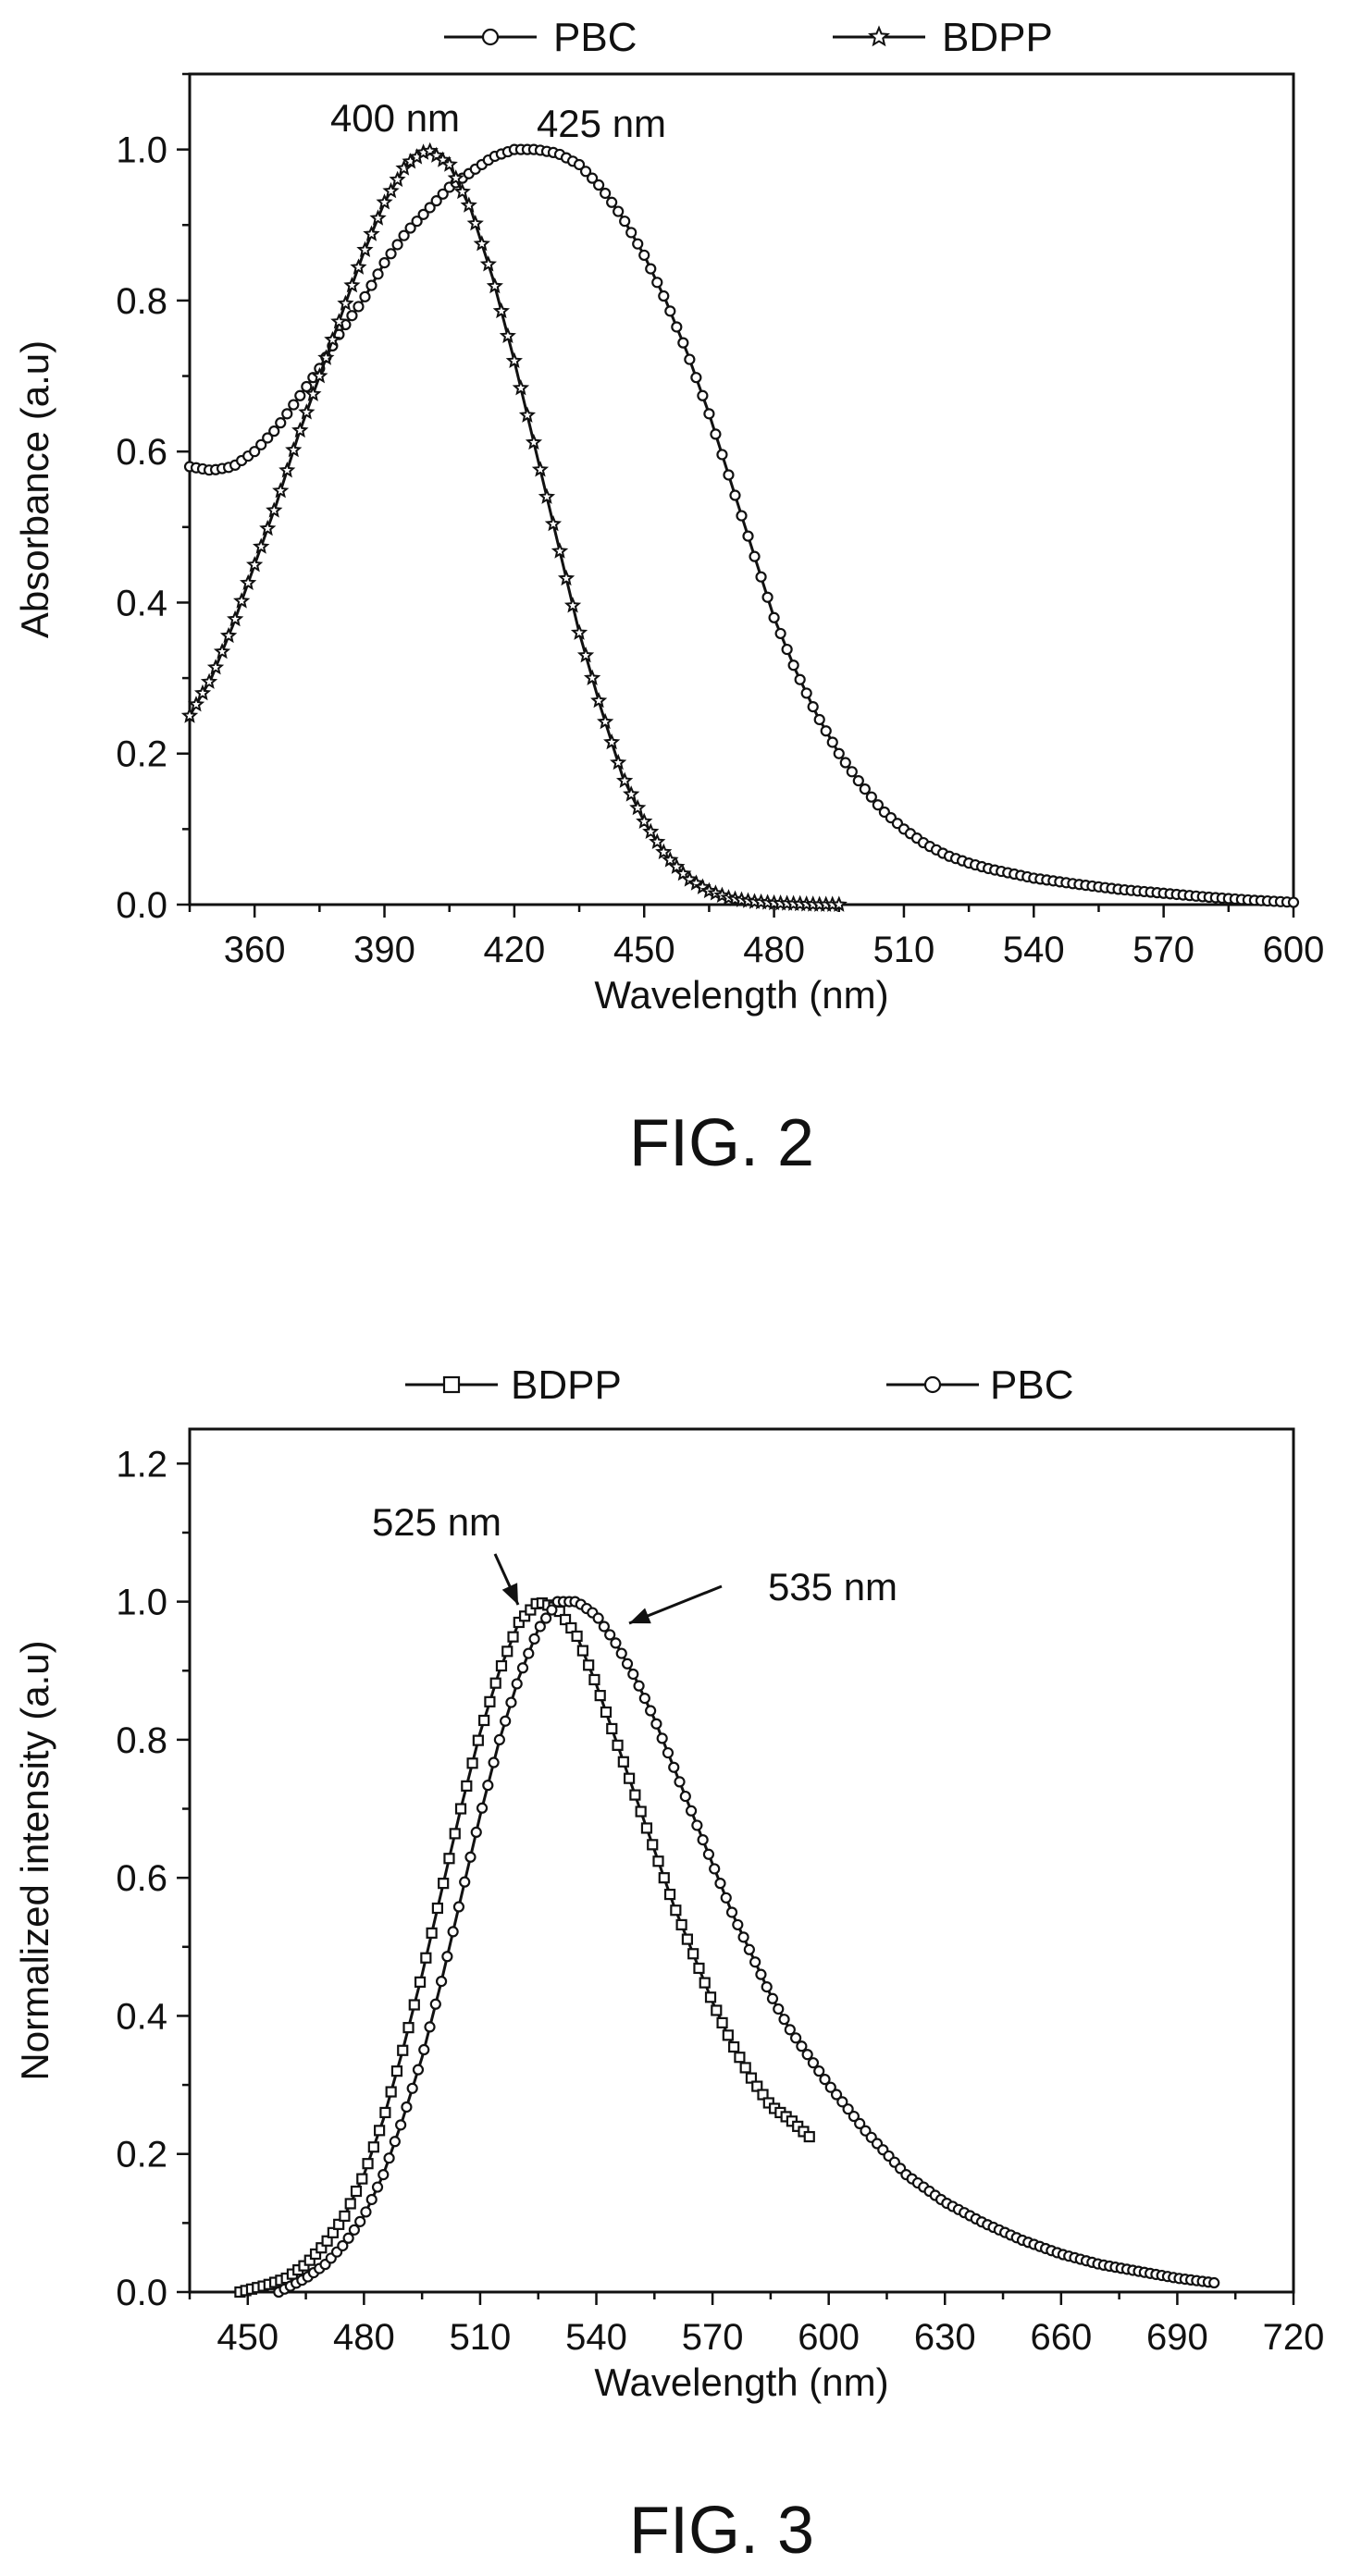  What do you see at coordinates (997, 37) in the screenshot?
I see `legend-label: BDPP` at bounding box center [997, 37].